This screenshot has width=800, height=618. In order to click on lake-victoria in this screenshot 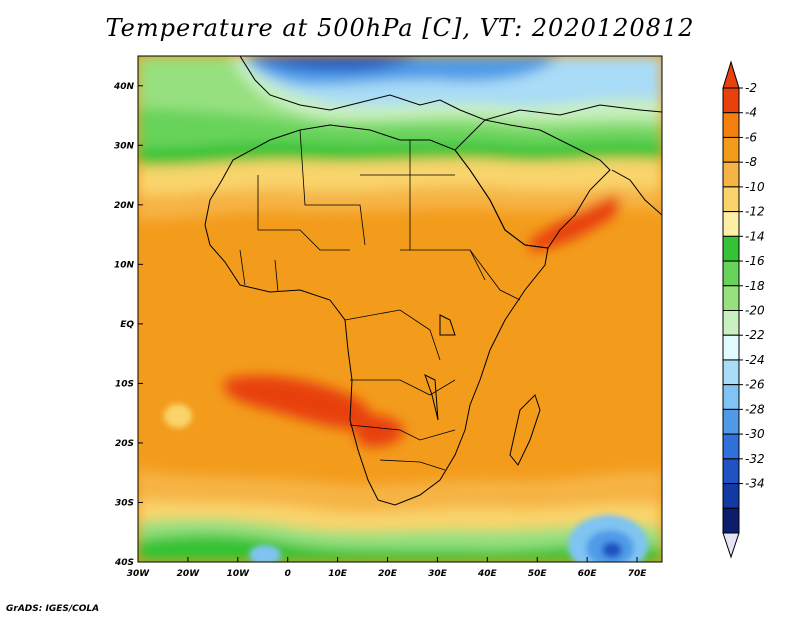, I will do `click(447, 325)`.